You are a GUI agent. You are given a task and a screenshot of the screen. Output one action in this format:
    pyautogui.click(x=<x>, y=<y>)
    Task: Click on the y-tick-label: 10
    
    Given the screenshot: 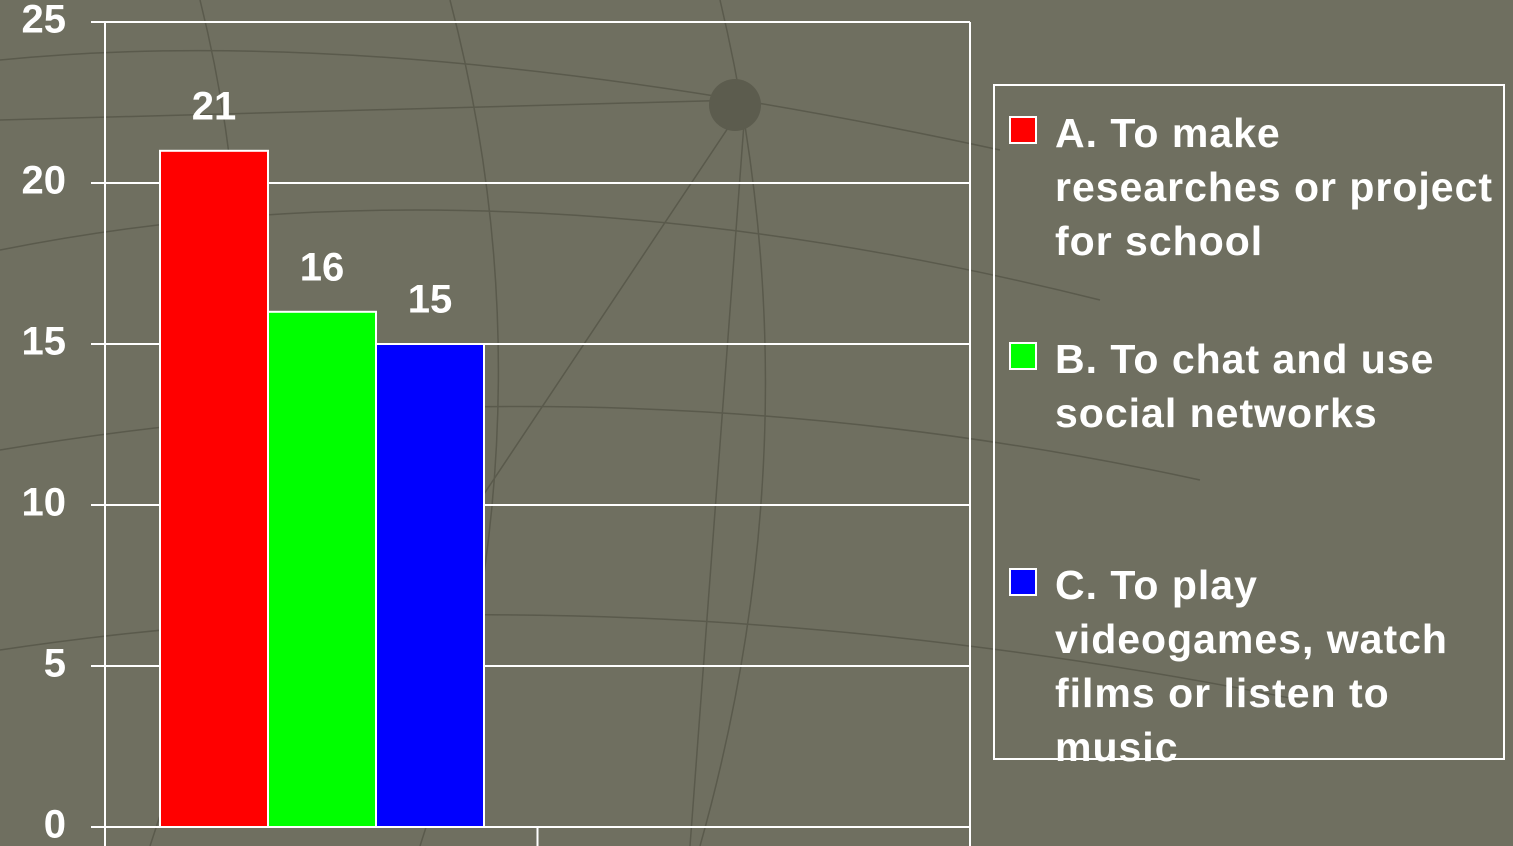 What is the action you would take?
    pyautogui.click(x=44, y=503)
    